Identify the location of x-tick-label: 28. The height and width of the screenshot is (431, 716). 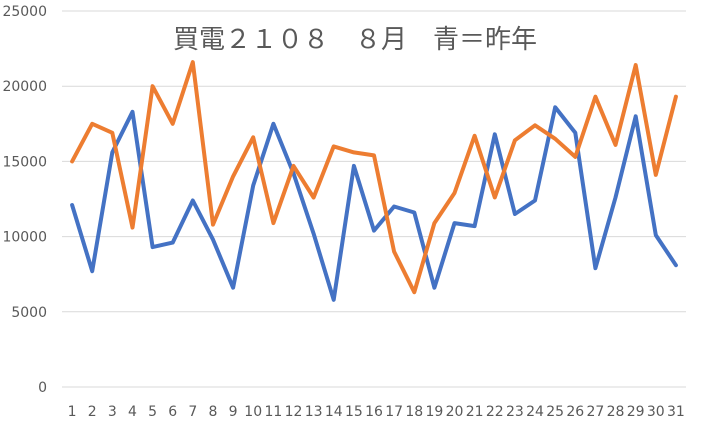
(616, 412).